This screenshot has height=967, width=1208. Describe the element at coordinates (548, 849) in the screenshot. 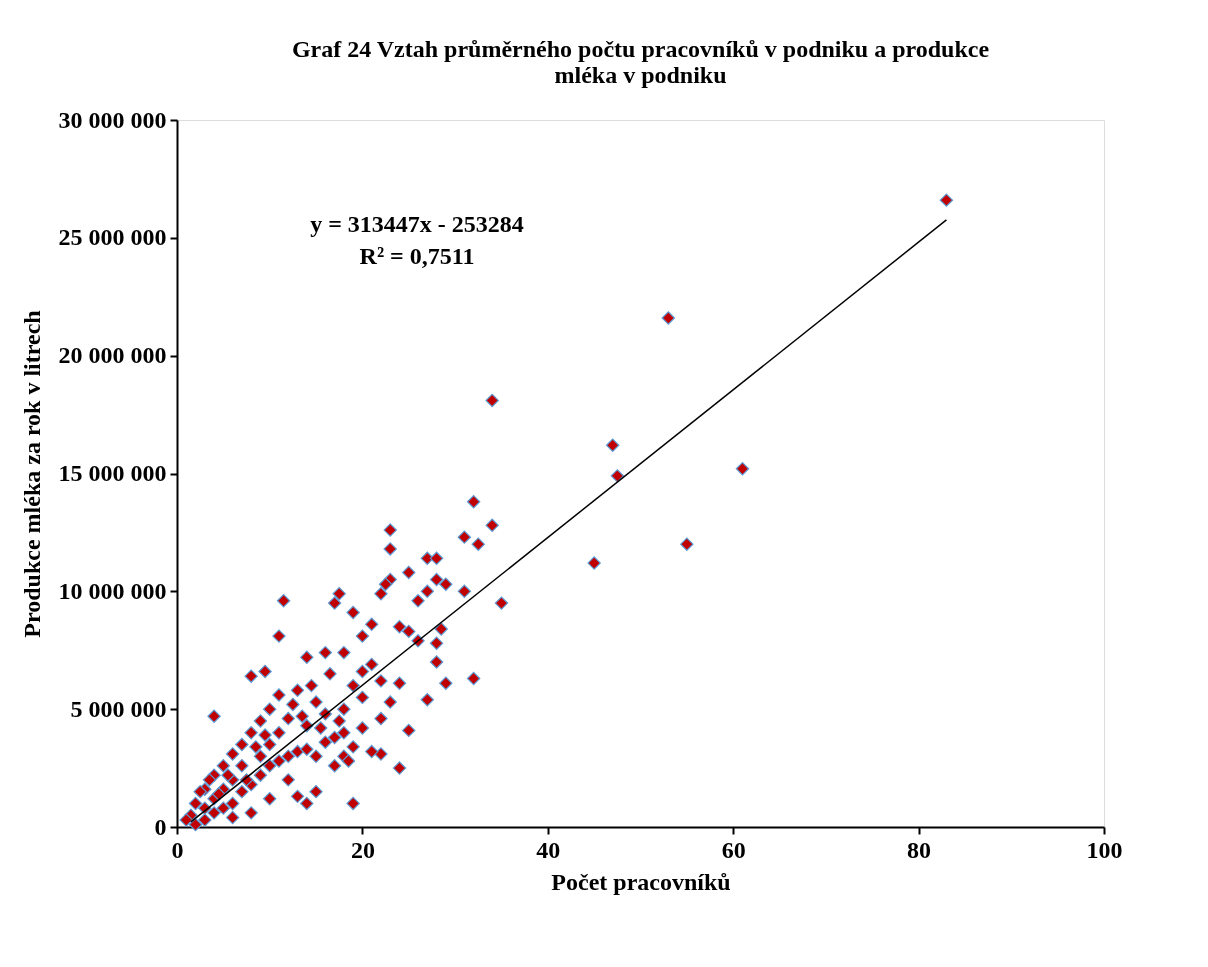

I see `x-tick-label: 40` at that location.